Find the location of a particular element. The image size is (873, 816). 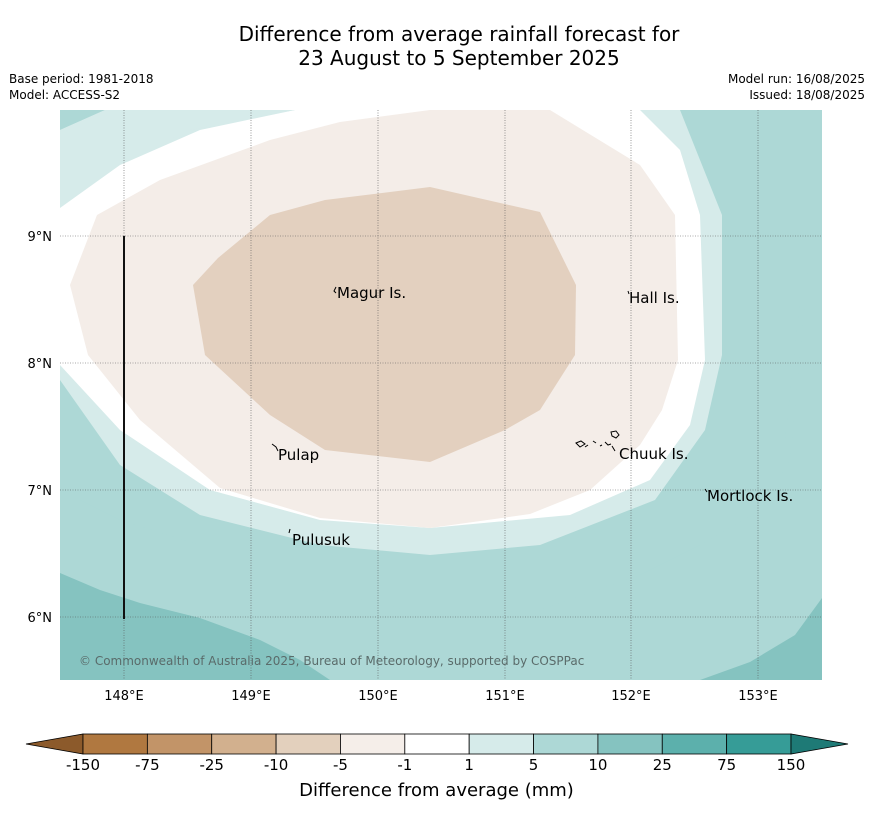

y-tick-9n: 9°N is located at coordinates (40, 237).